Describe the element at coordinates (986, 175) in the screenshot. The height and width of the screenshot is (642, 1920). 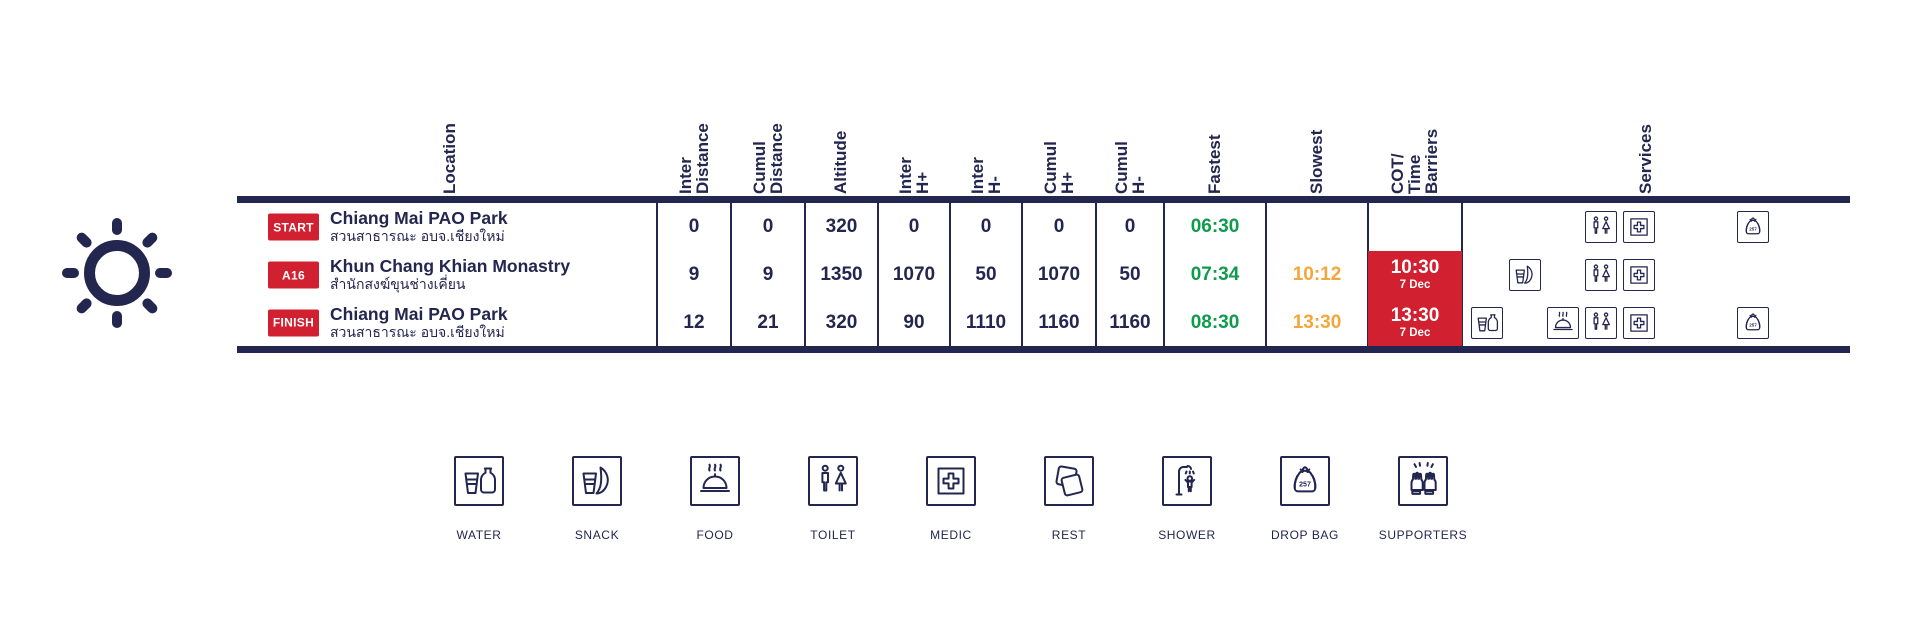
I see `header-inter-h-minus: Inter H-` at that location.